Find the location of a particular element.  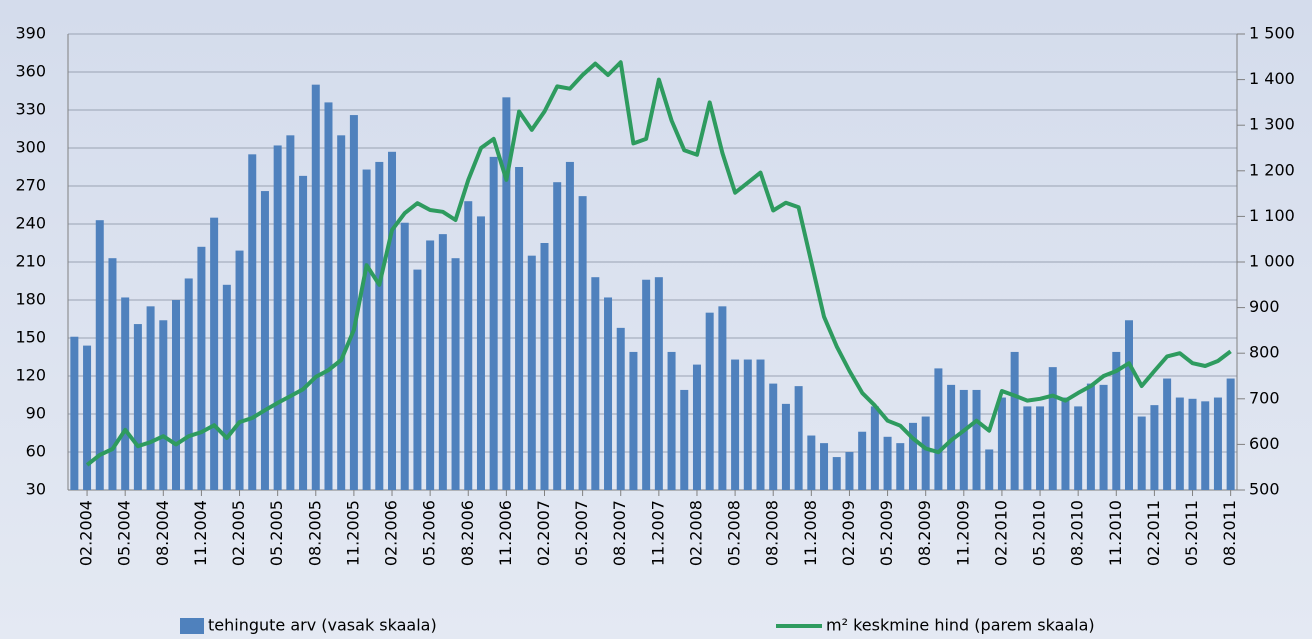

y-tick-label: 270 is located at coordinates (30, 185).